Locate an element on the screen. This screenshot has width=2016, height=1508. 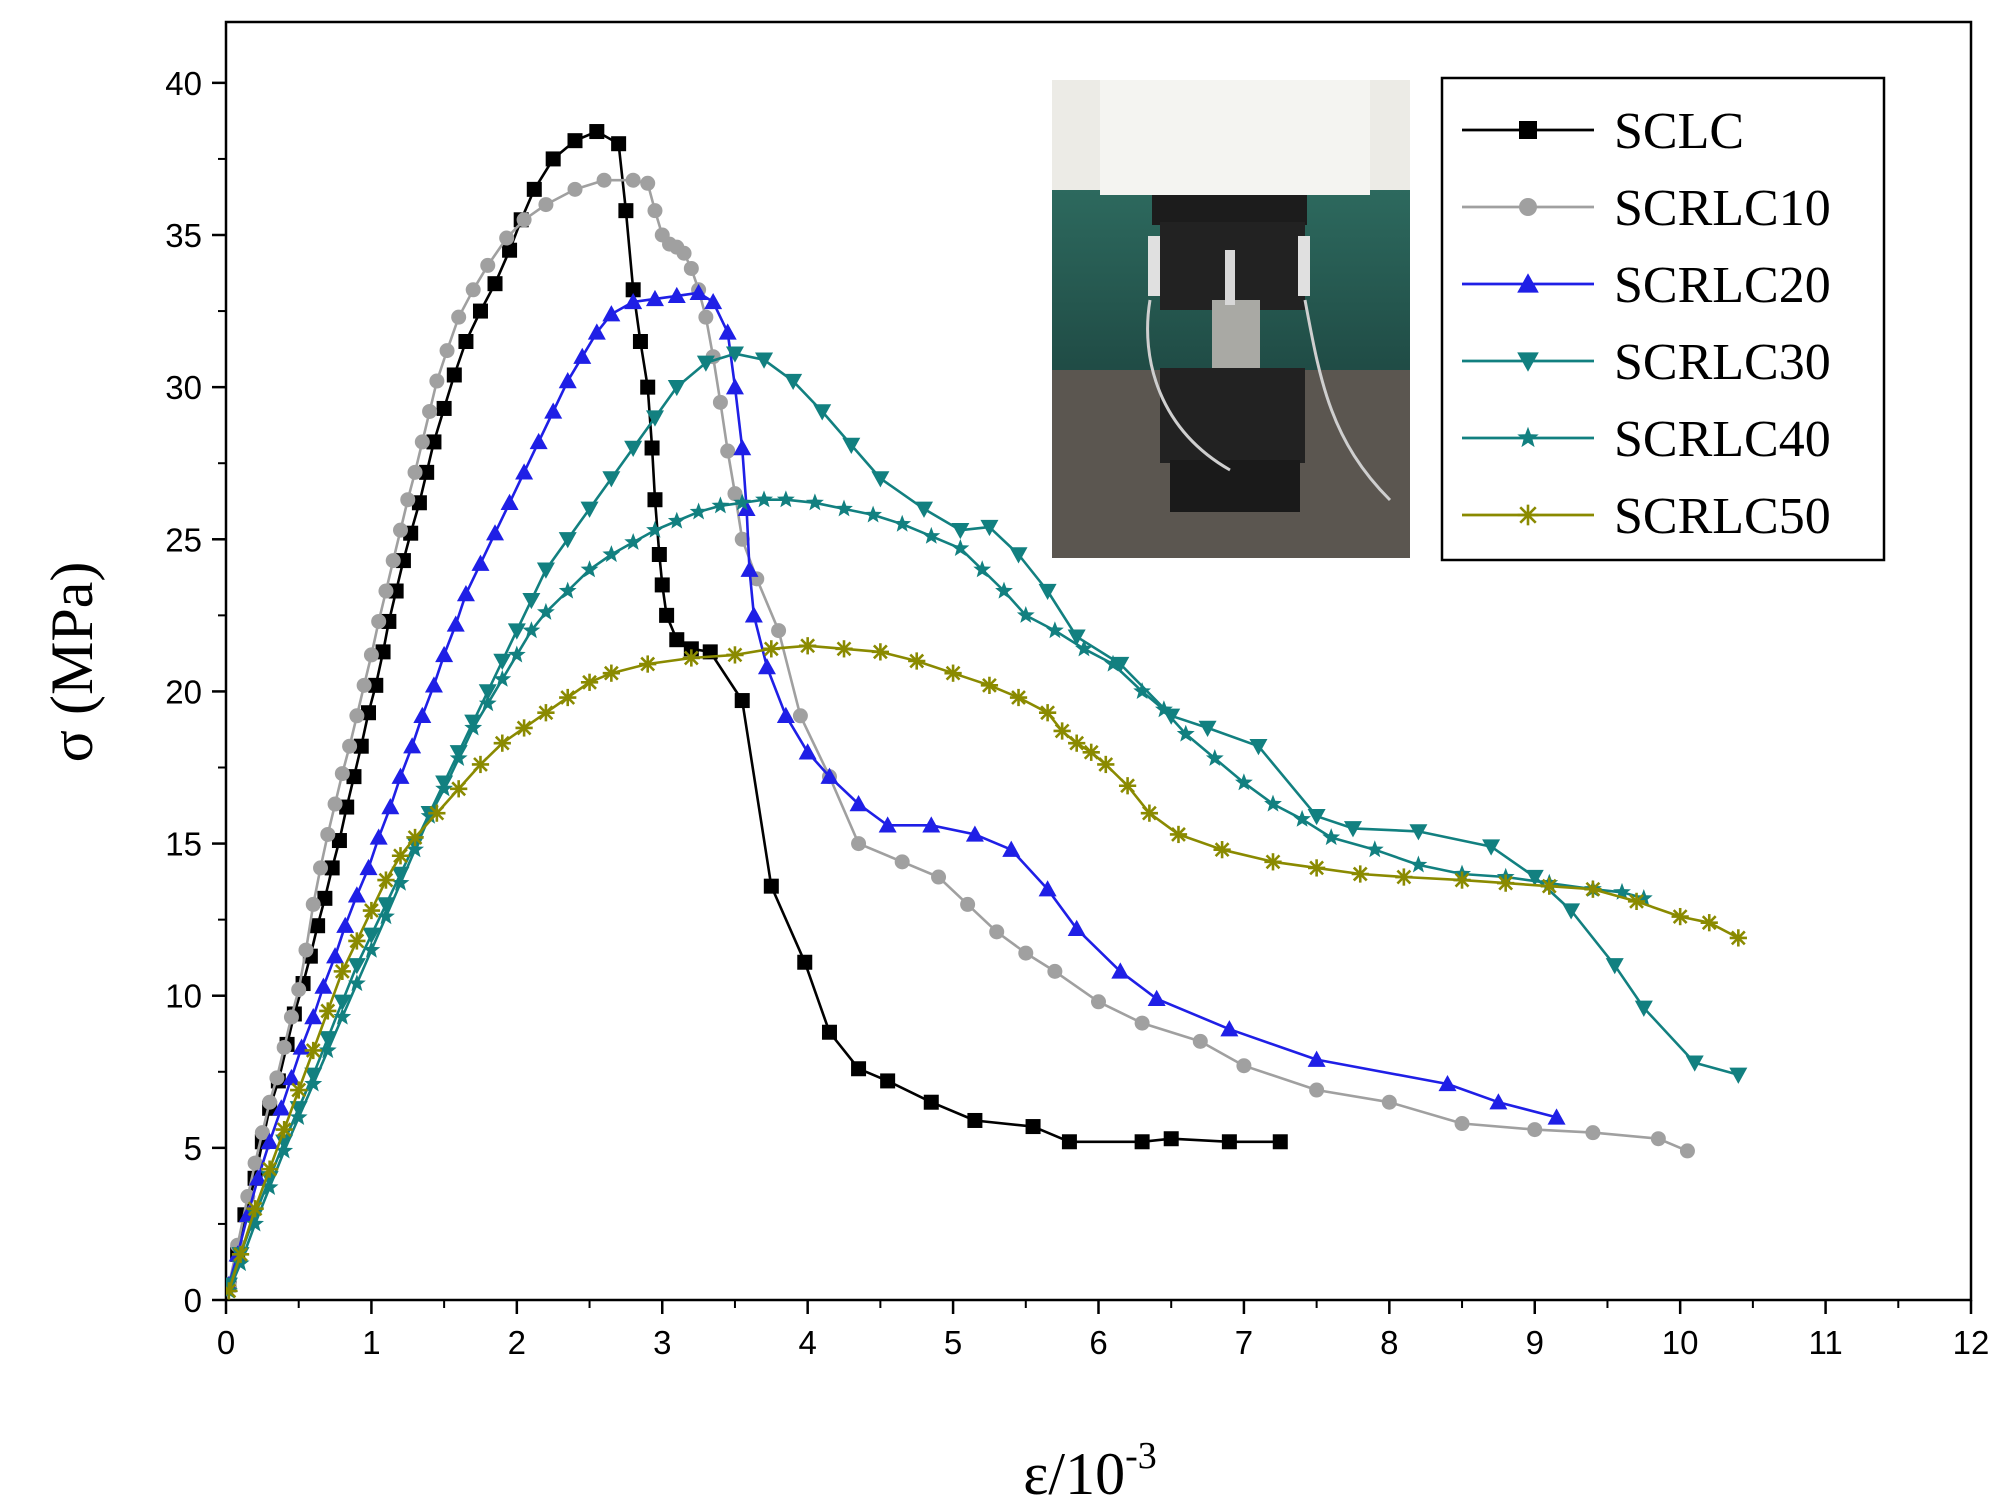
legend-item-scrlc20: SCRLC20 is located at coordinates (1646, 285).